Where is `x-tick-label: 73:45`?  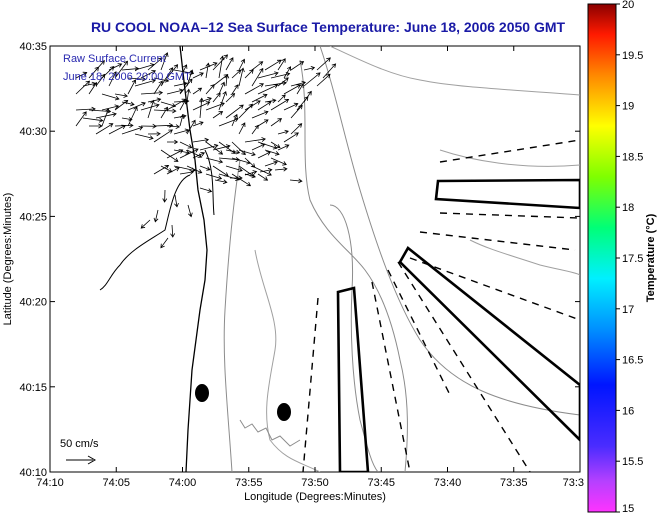
x-tick-label: 73:45 is located at coordinates (381, 483).